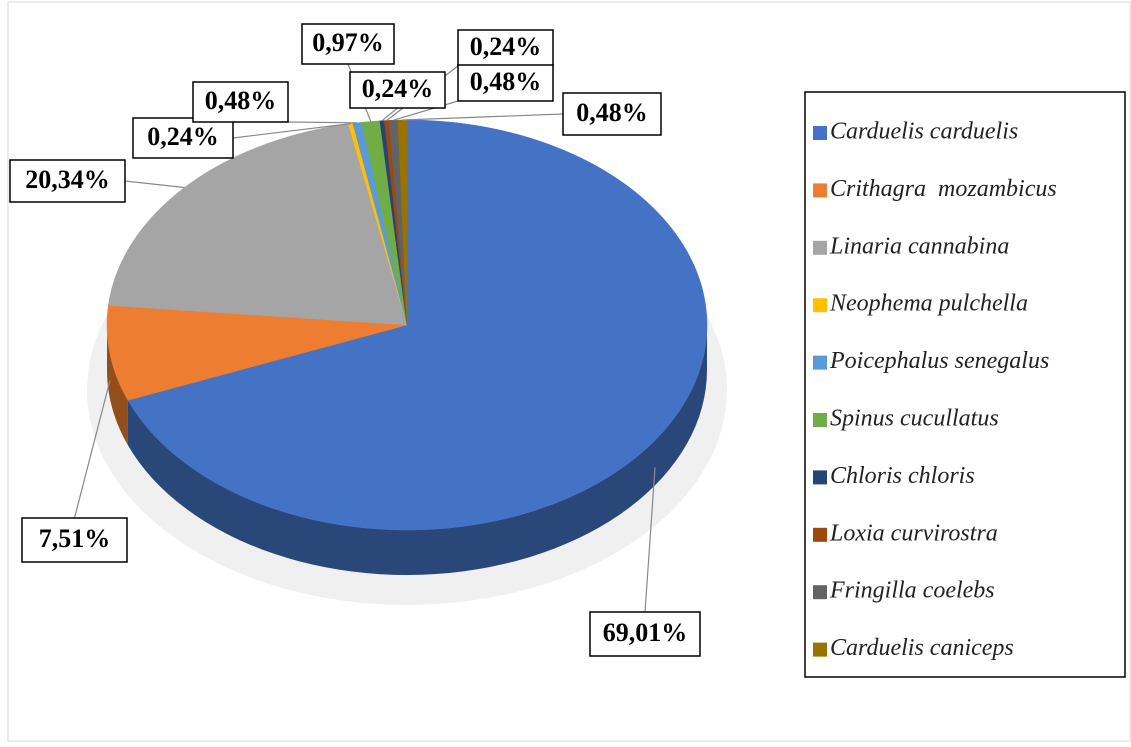 The width and height of the screenshot is (1131, 747). What do you see at coordinates (928, 304) in the screenshot?
I see `legend-label: Neophema pulchella` at bounding box center [928, 304].